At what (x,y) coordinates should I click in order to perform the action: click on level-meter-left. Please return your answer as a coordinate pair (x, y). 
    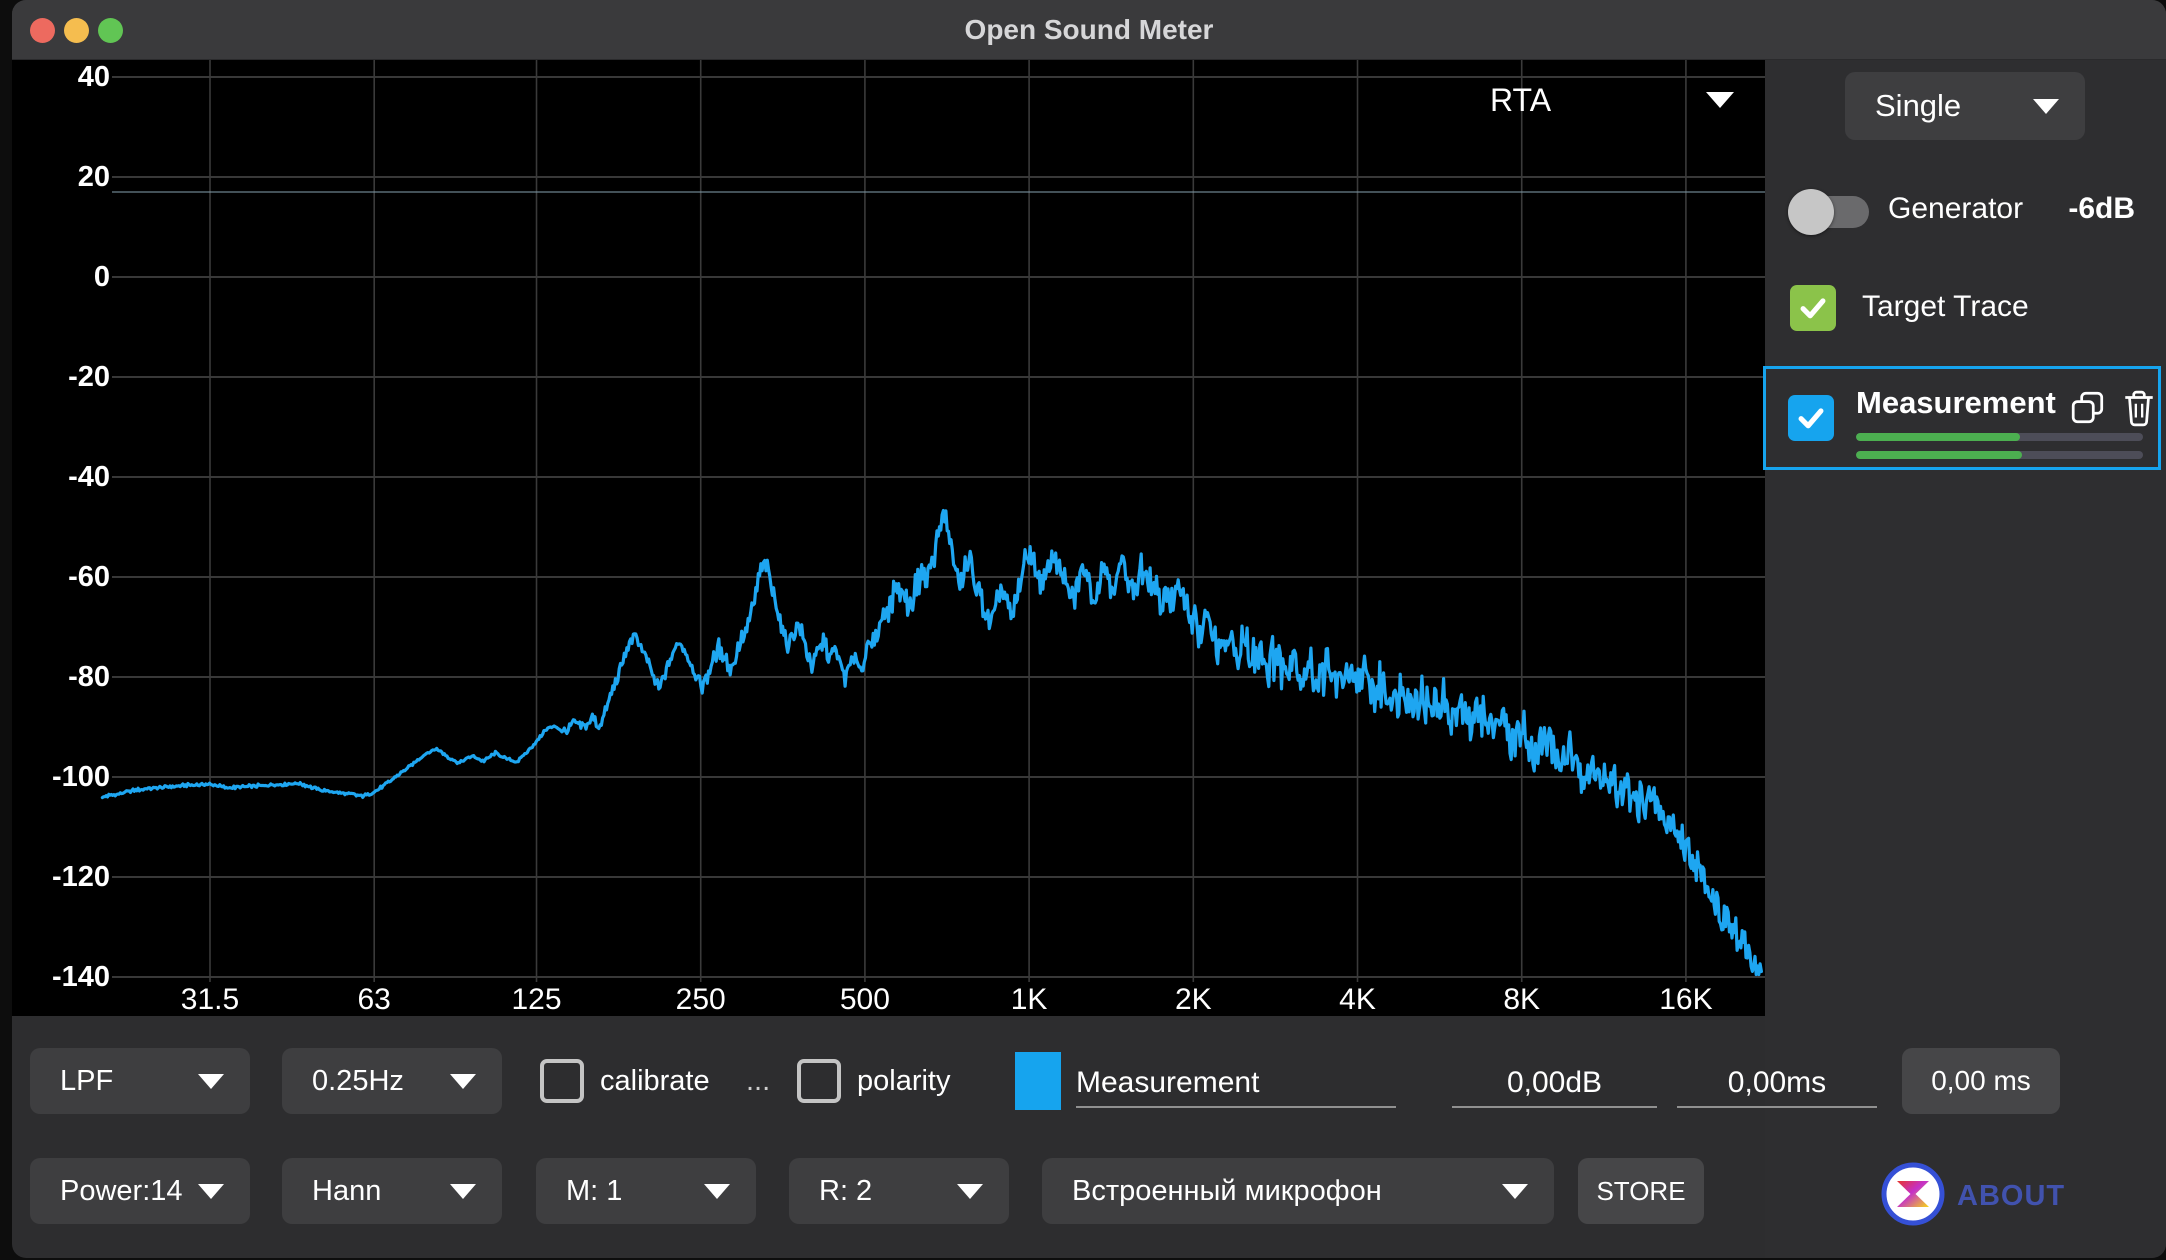
    Looking at the image, I should click on (1999, 437).